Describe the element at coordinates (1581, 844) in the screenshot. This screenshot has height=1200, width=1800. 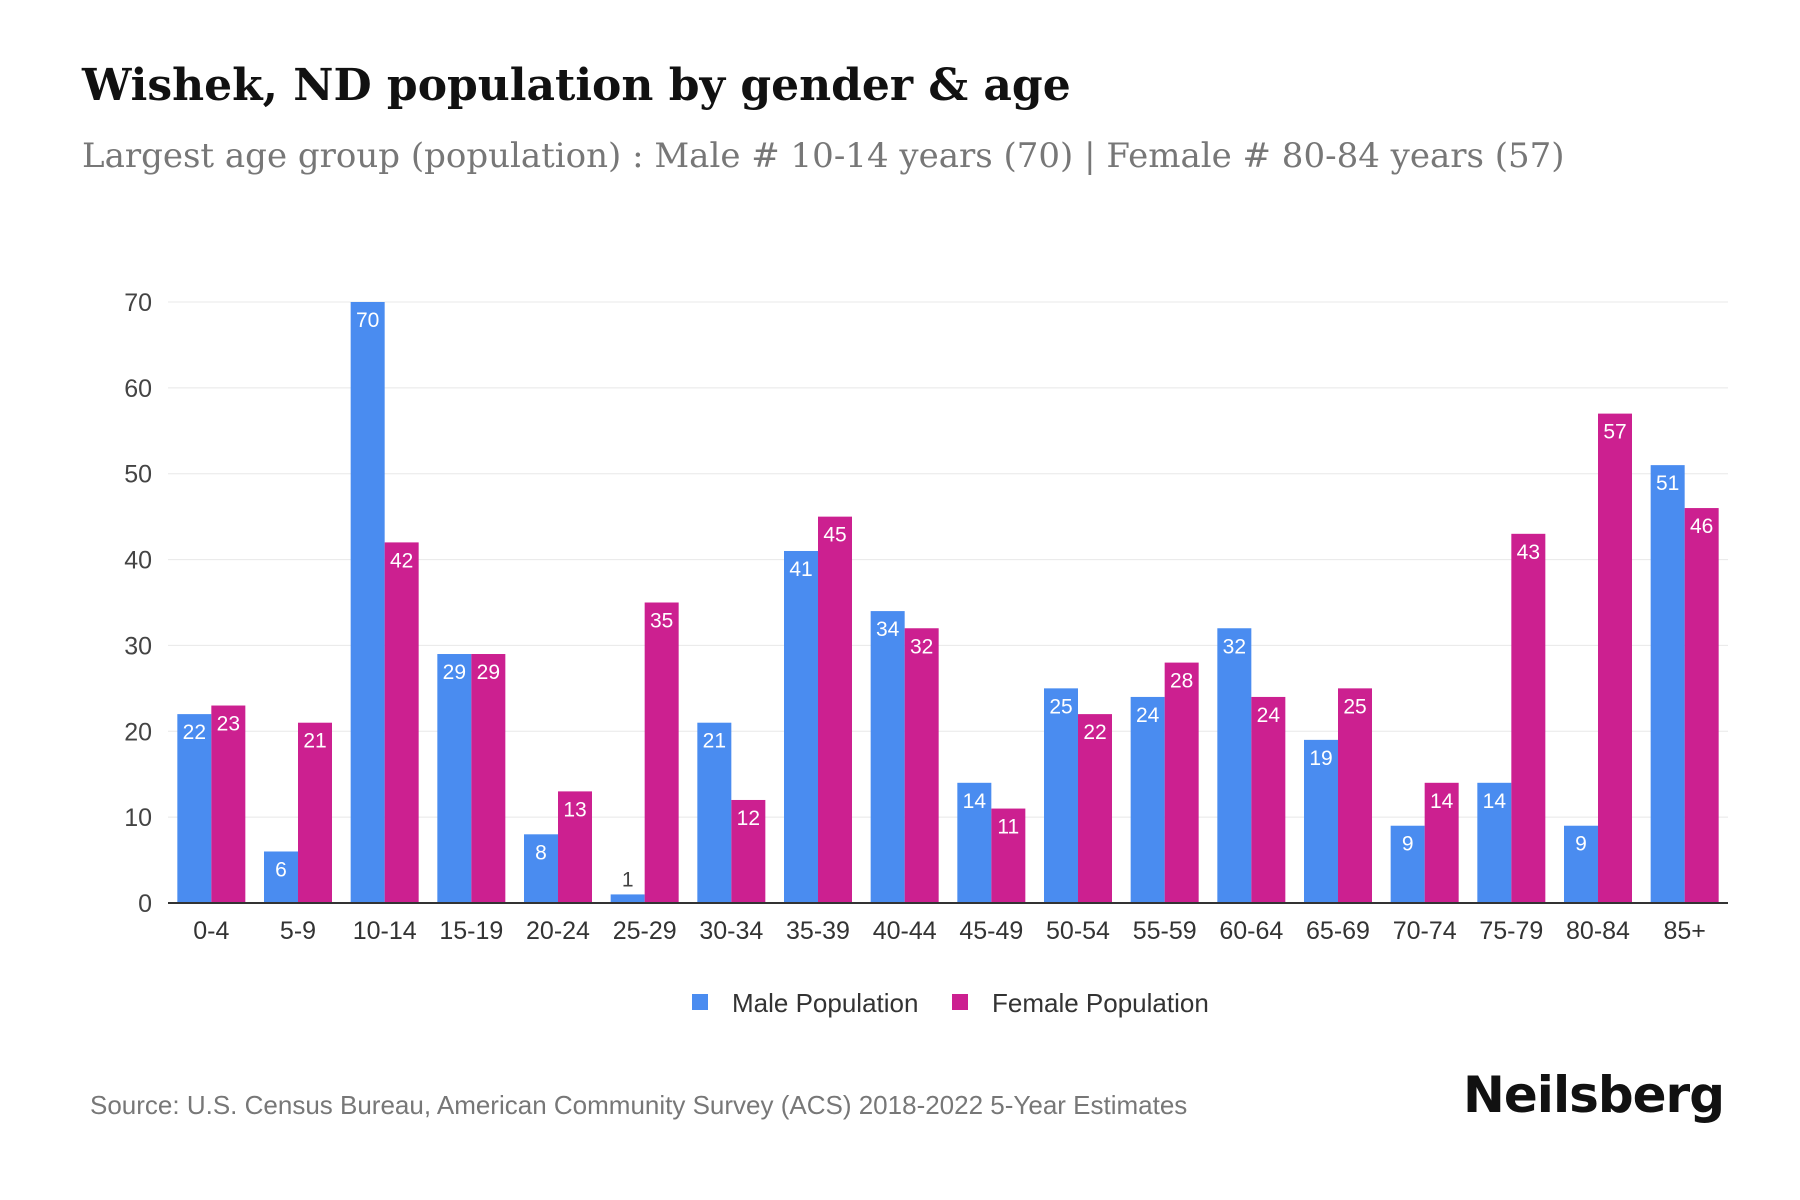
I see `data-label: 9` at that location.